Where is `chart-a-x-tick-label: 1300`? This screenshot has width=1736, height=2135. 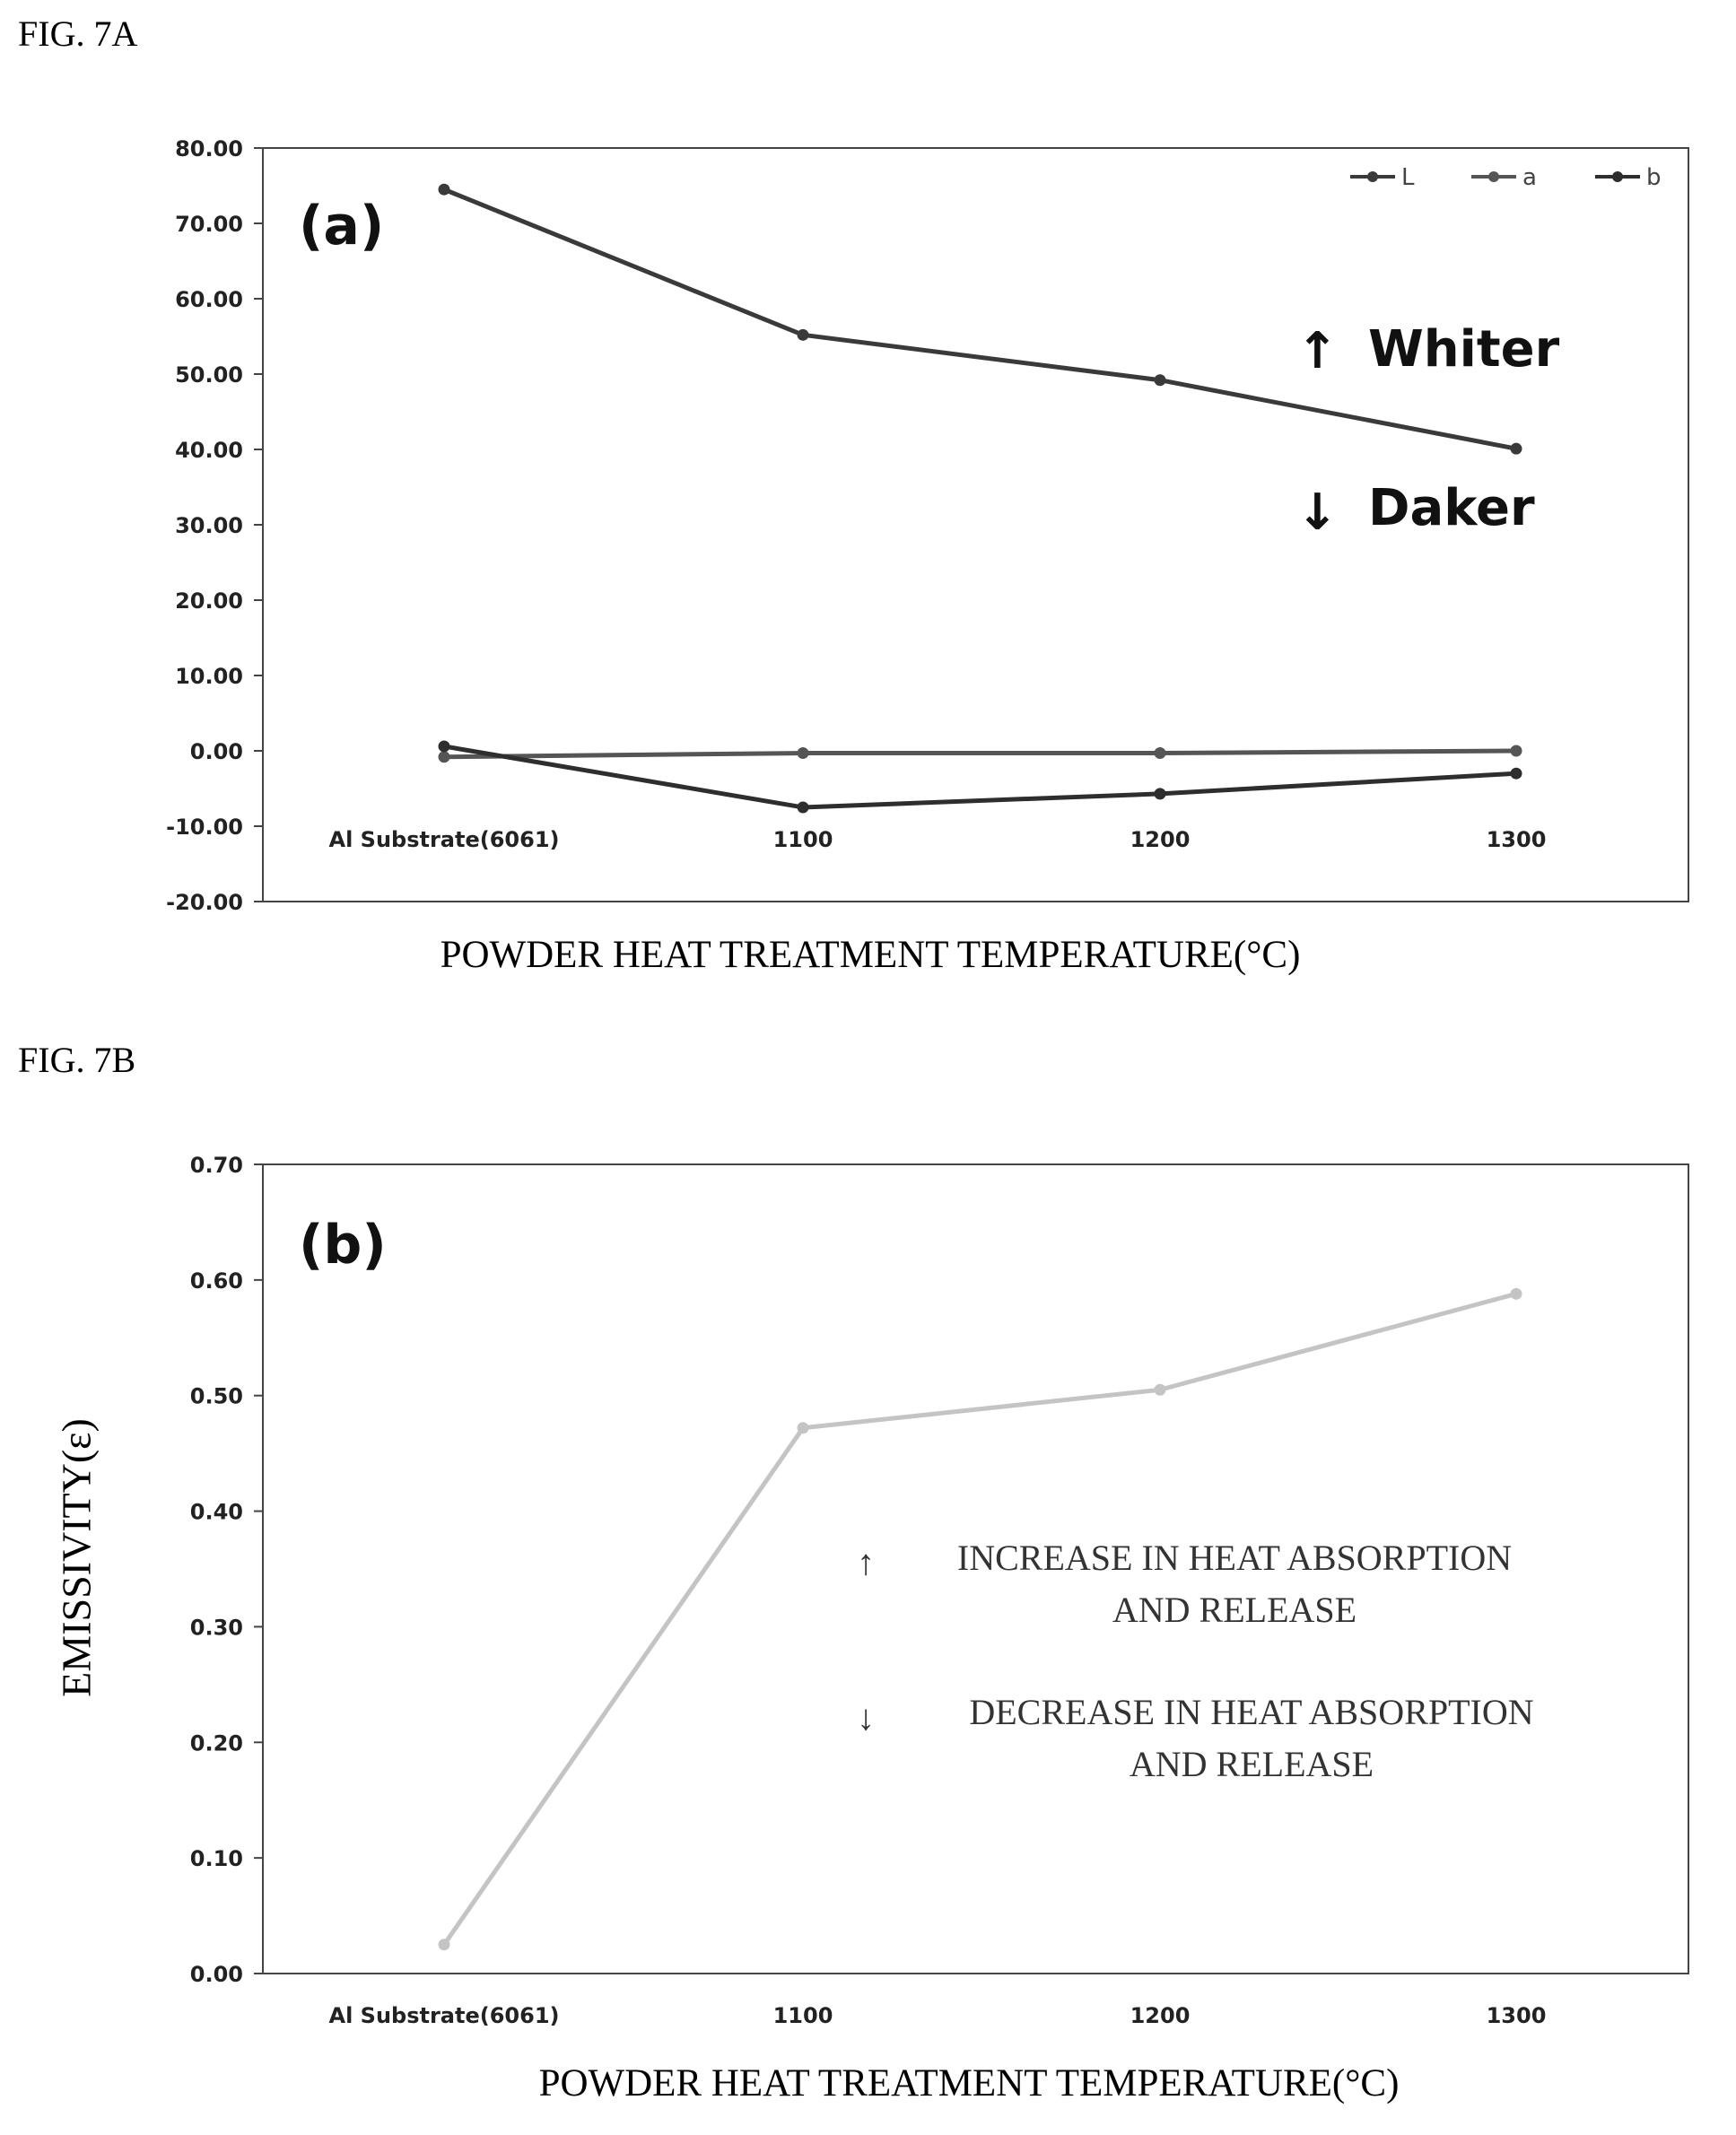
chart-a-x-tick-label: 1300 is located at coordinates (1517, 839).